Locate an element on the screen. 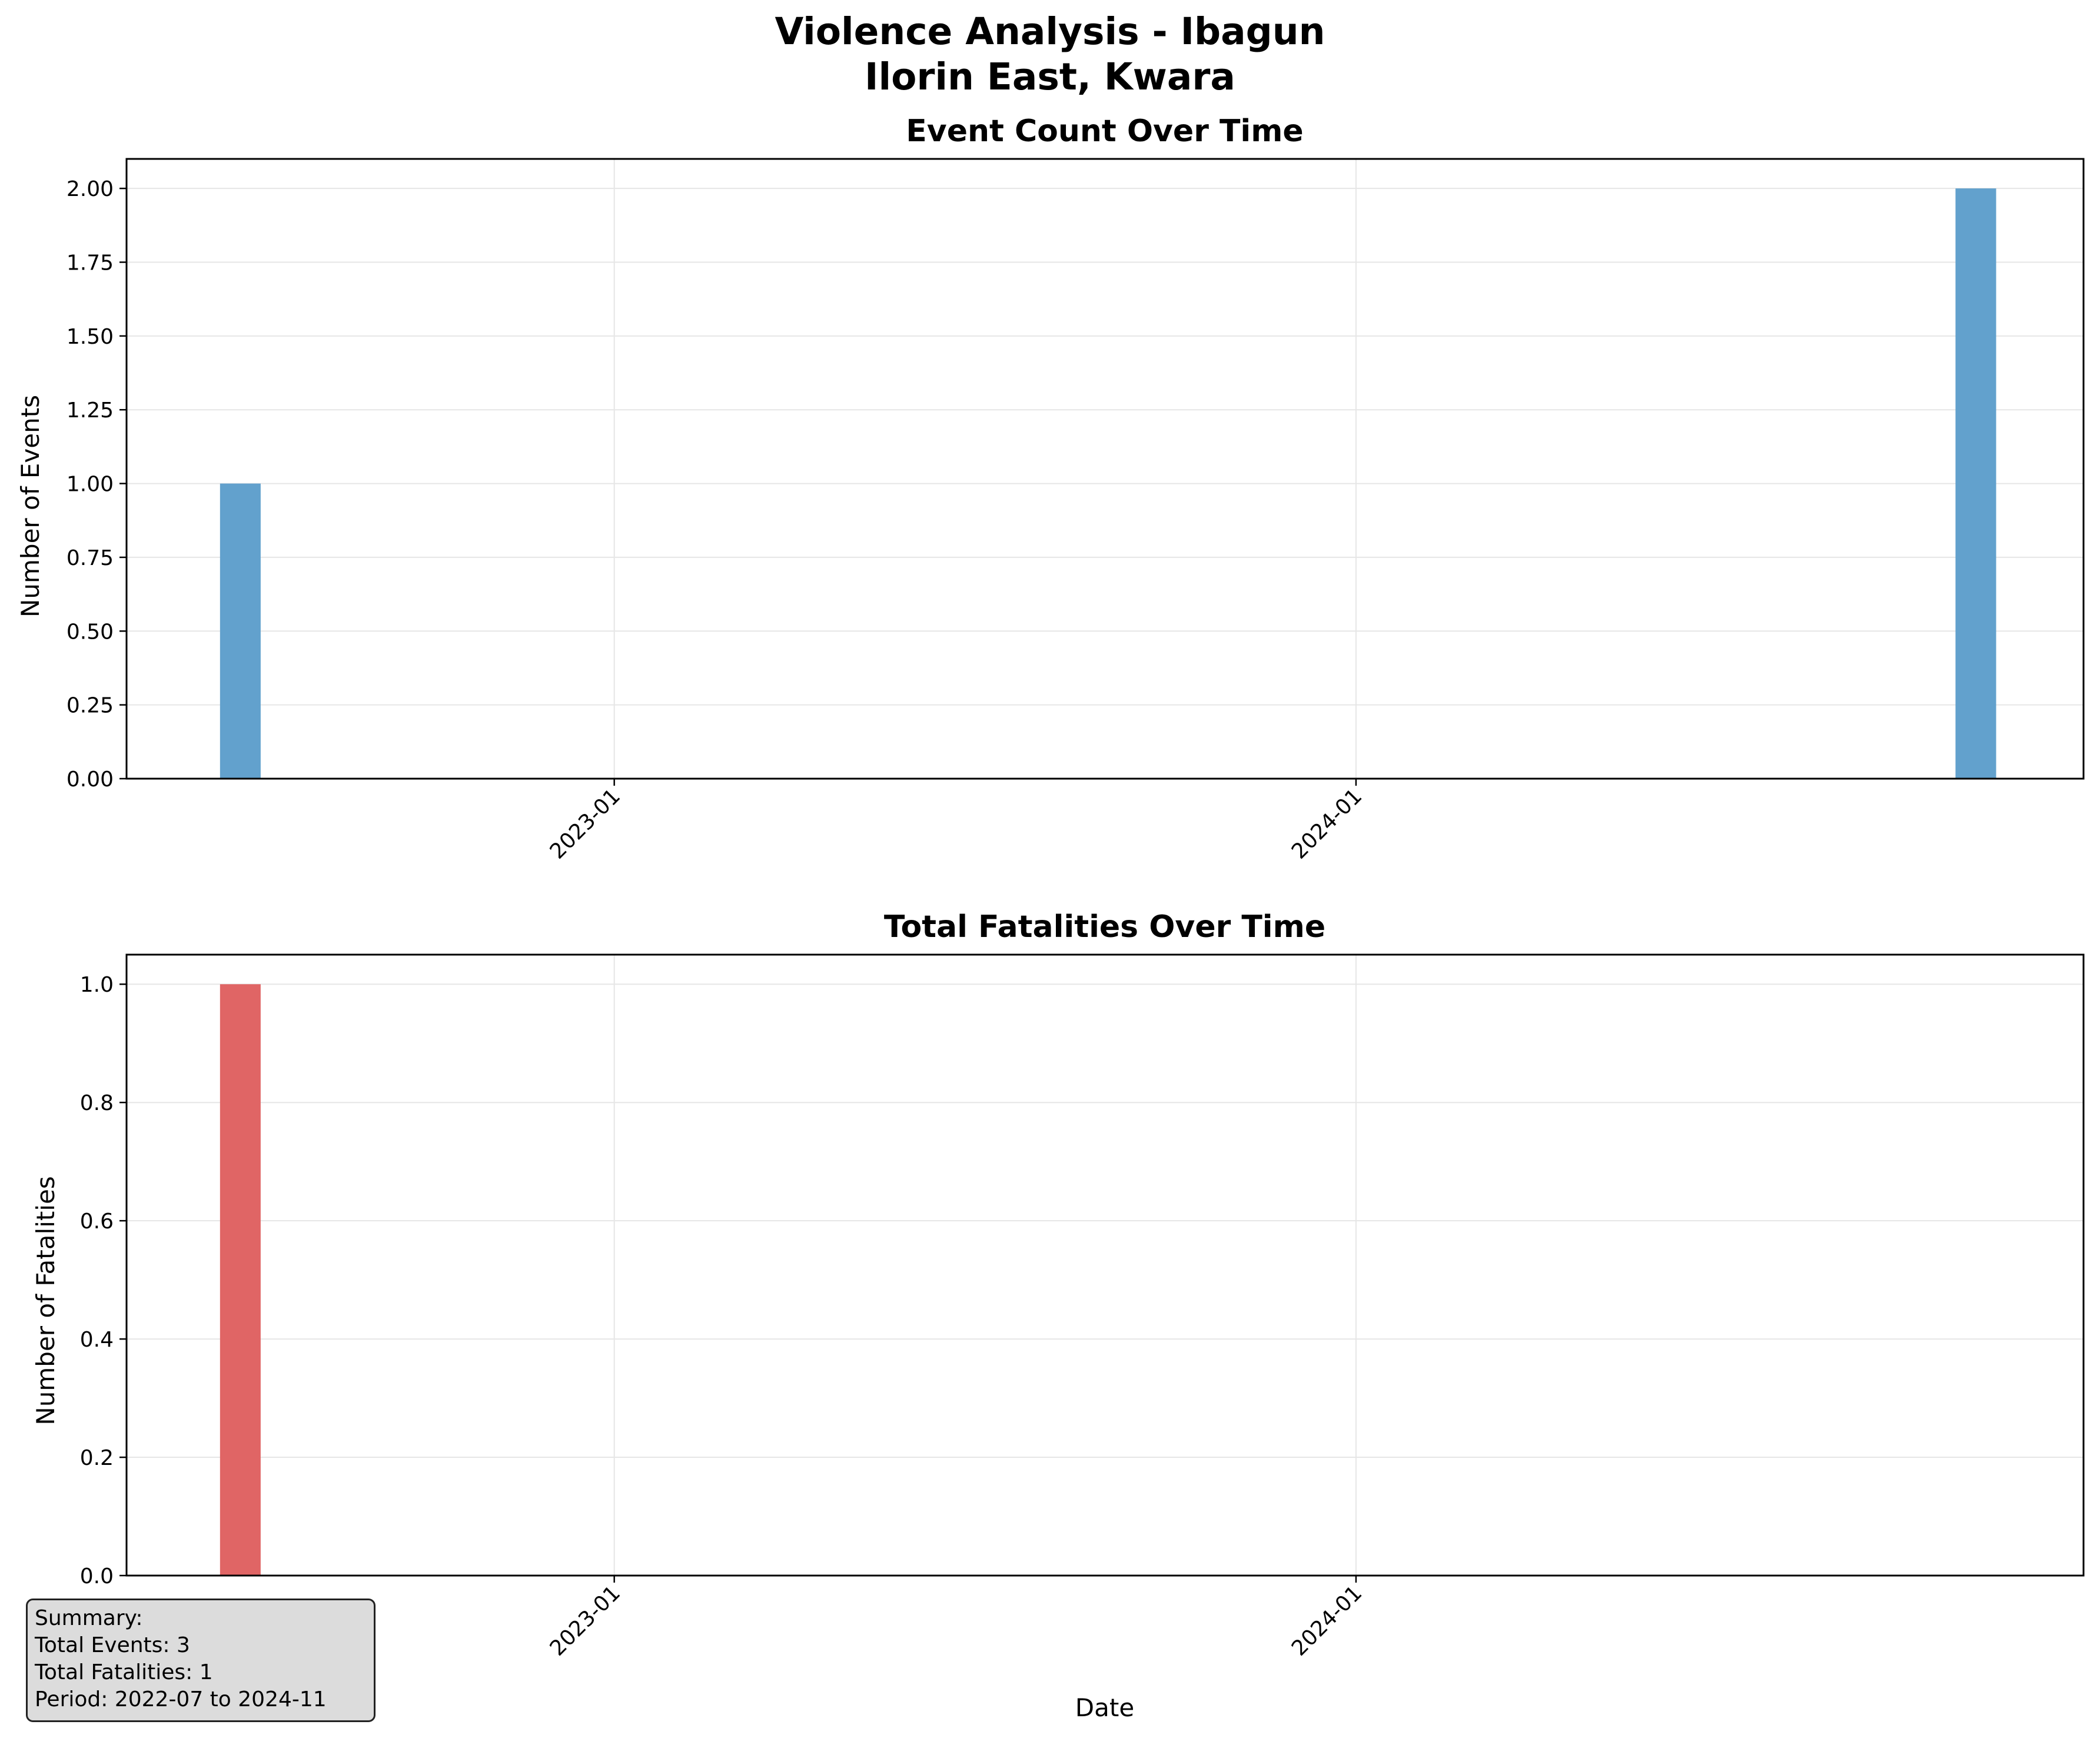 Image resolution: width=2100 pixels, height=1738 pixels. y-tick-label: 0.0 is located at coordinates (97, 1576).